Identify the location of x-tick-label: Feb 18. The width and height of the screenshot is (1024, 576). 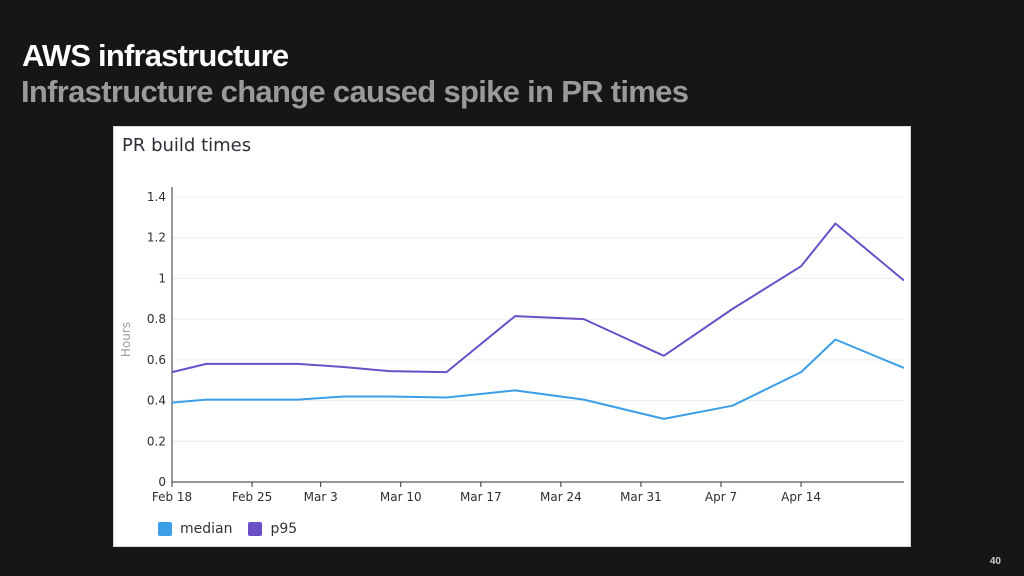
(172, 497).